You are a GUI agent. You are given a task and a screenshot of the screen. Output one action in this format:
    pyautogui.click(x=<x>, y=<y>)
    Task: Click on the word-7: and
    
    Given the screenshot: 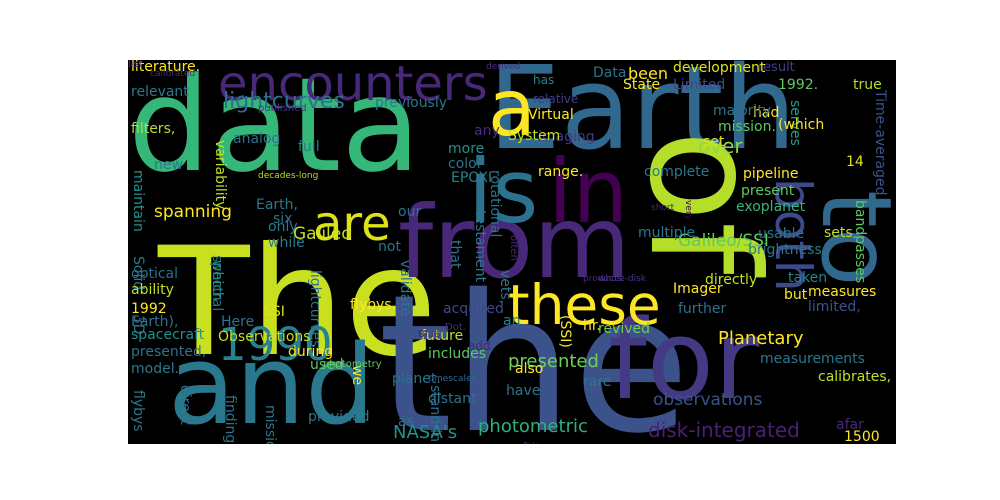 What is the action you would take?
    pyautogui.click(x=271, y=382)
    